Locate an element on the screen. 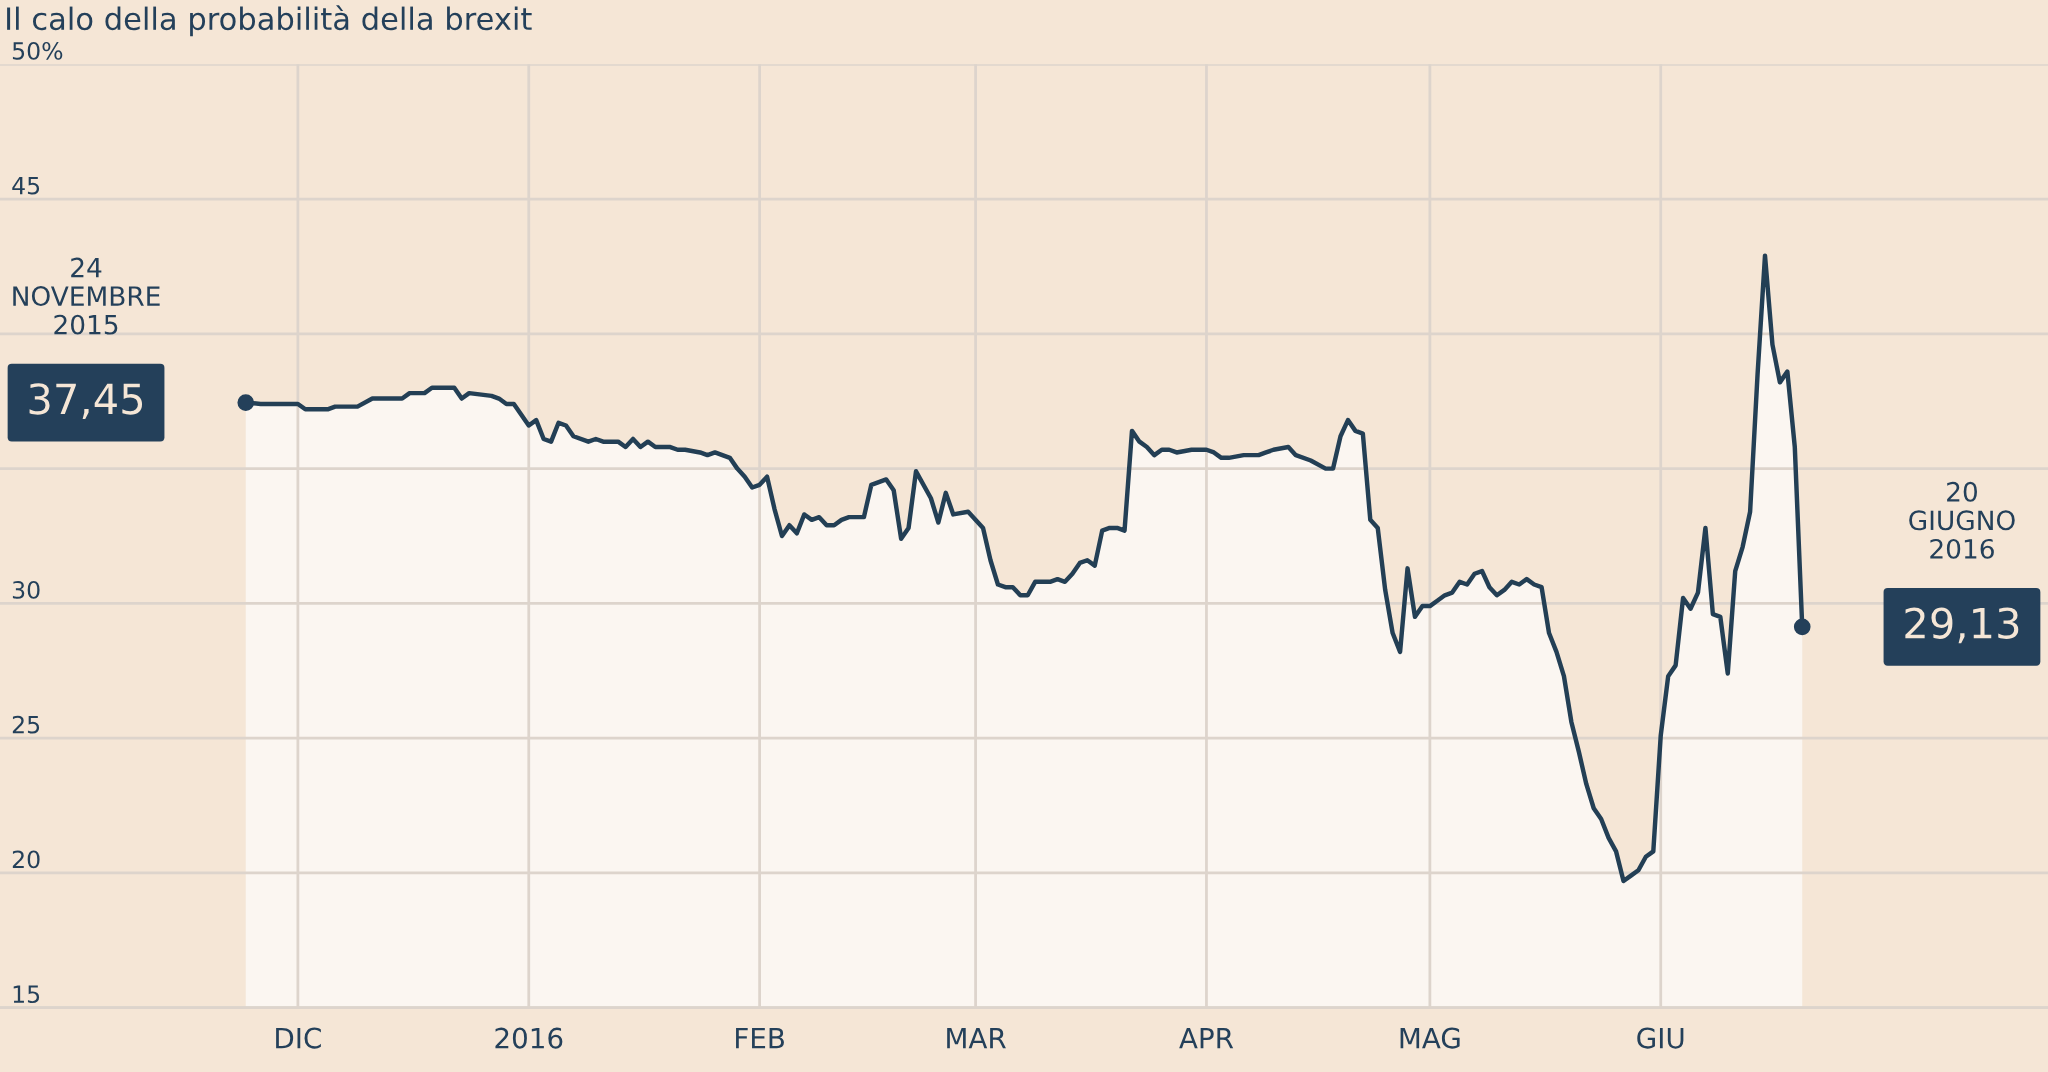 The height and width of the screenshot is (1072, 2048). x-tick-label: GIU is located at coordinates (1660, 1038).